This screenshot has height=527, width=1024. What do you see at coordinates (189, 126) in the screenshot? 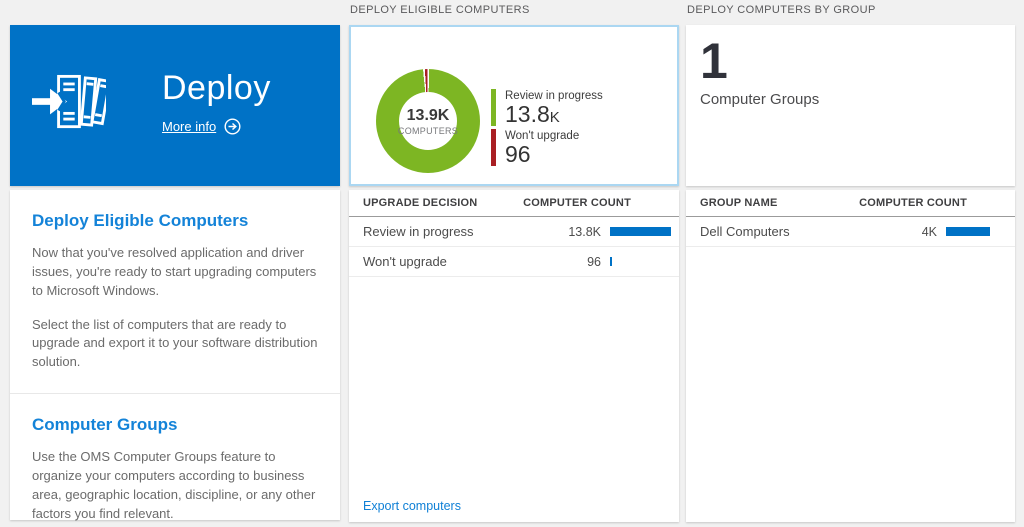
I see `more-info-link: More info` at bounding box center [189, 126].